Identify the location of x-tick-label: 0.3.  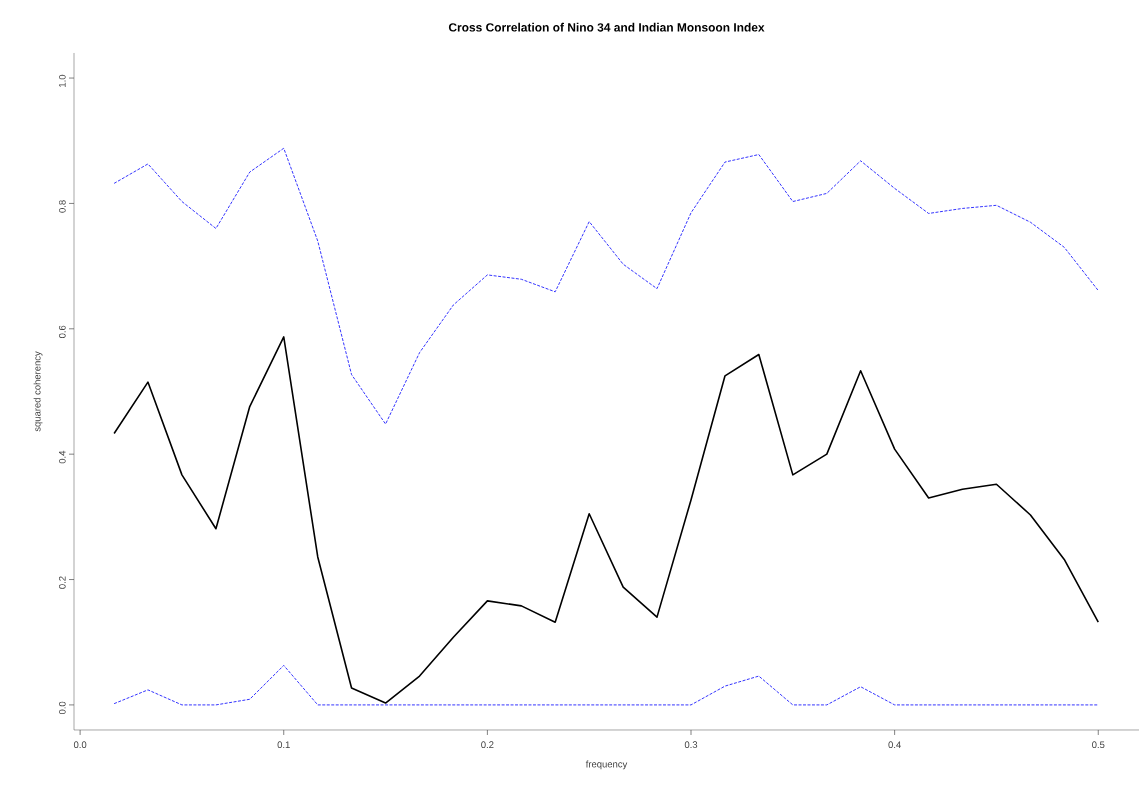
(691, 745).